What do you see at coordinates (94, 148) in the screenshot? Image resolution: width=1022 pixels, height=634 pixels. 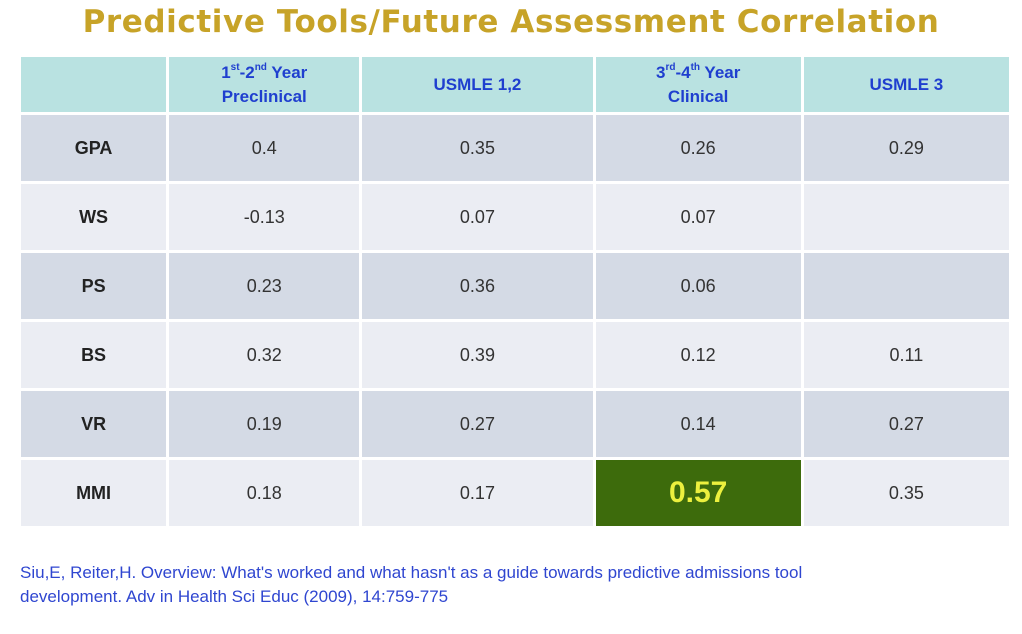 I see `row-label-gpa: GPA` at bounding box center [94, 148].